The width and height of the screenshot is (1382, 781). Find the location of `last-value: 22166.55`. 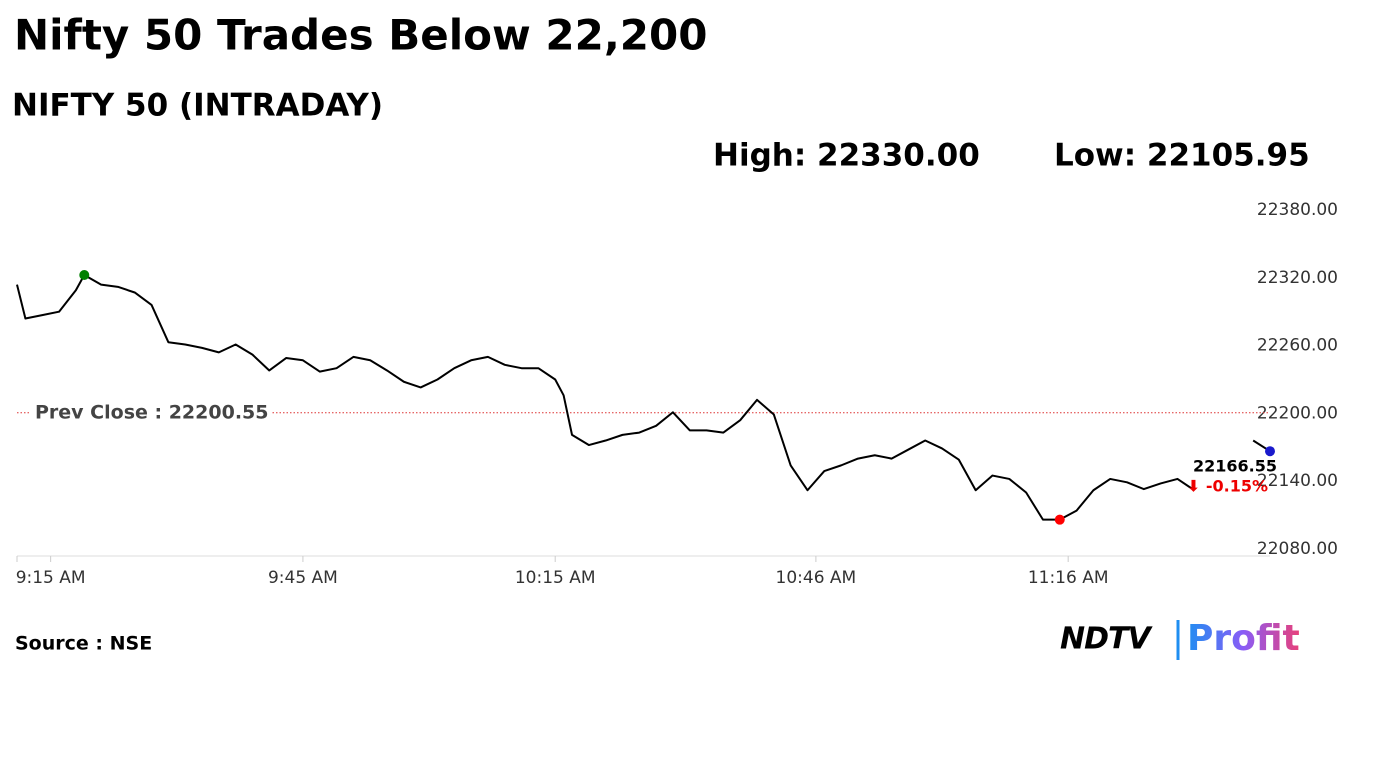

last-value: 22166.55 is located at coordinates (1235, 466).